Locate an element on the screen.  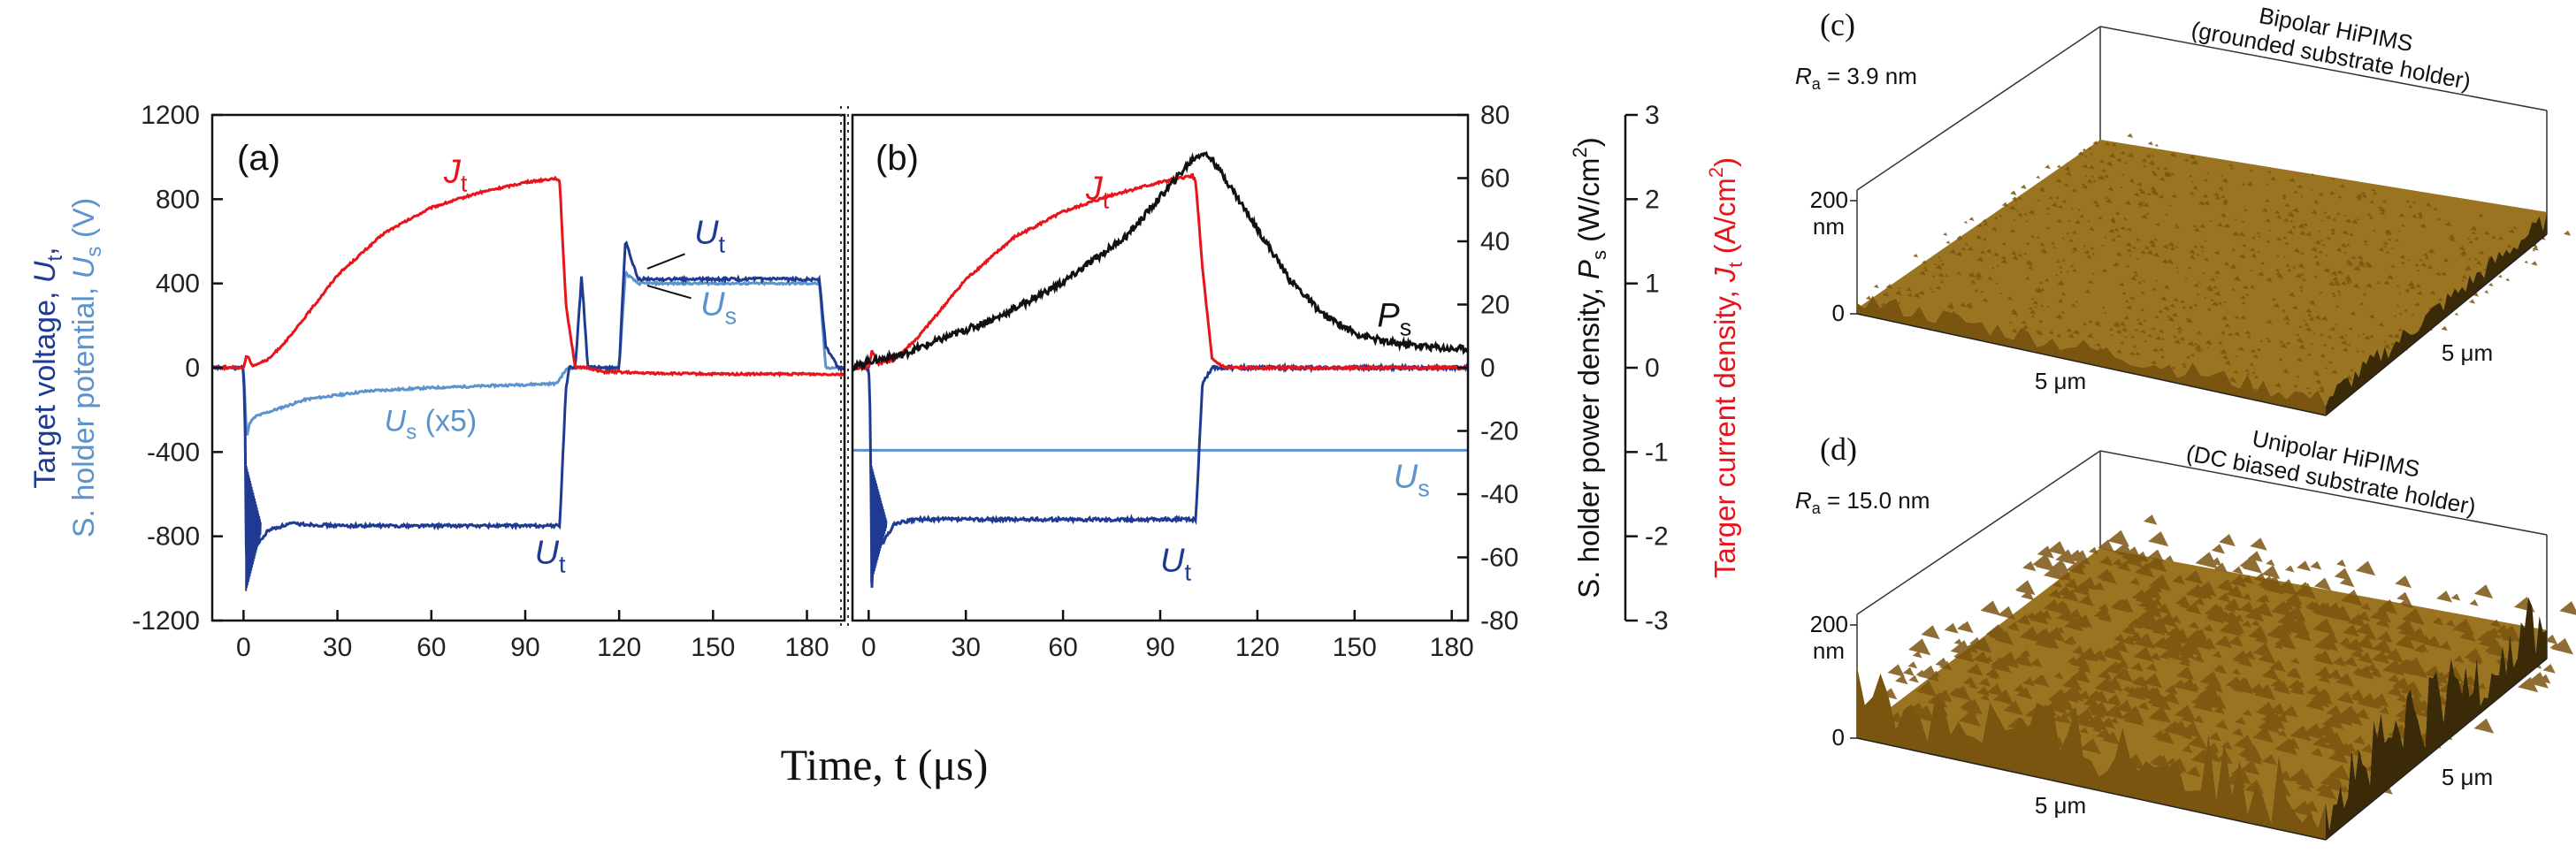
ylabel-comma: , is located at coordinates (45, 251).